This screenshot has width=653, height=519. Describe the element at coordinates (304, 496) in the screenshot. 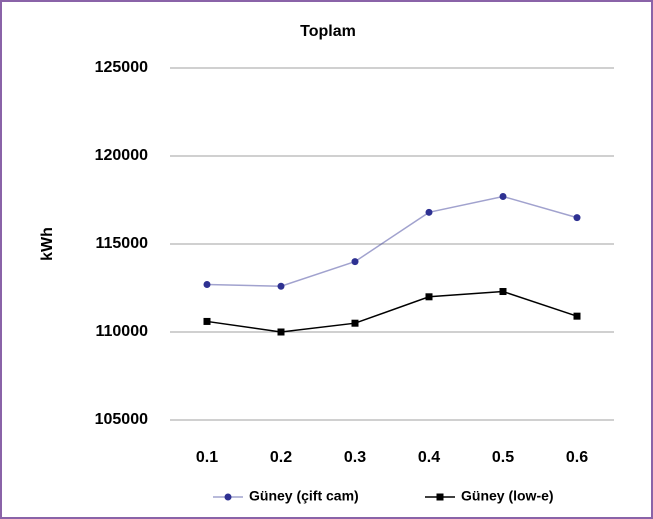

I see `legend-label: Güney (çift cam)` at that location.